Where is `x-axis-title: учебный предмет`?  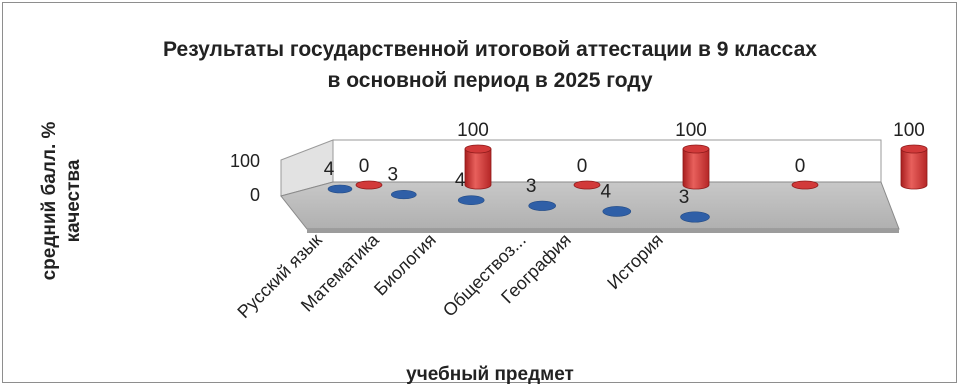 x-axis-title: учебный предмет is located at coordinates (490, 374).